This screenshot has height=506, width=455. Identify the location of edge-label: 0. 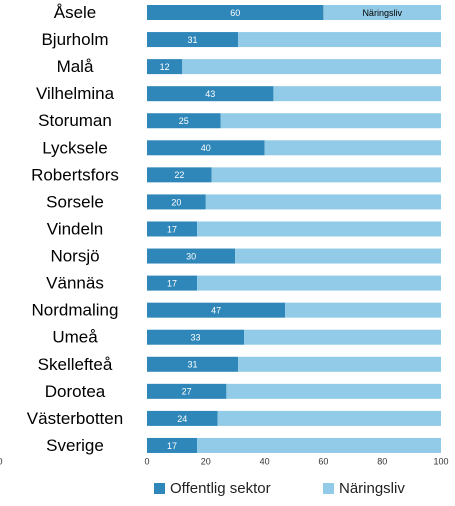
(1, 461).